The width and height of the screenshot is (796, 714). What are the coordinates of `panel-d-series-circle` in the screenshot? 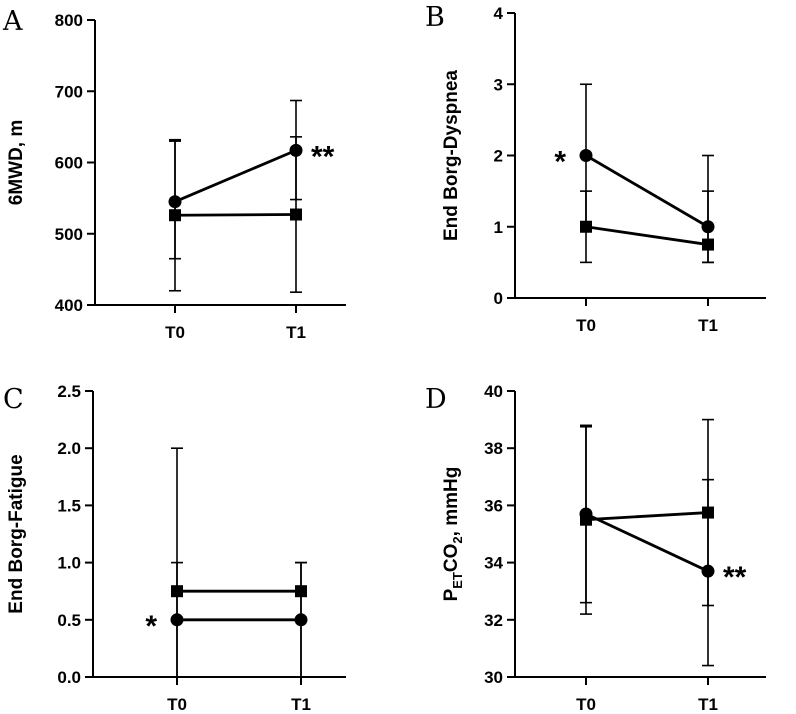 It's located at (647, 545).